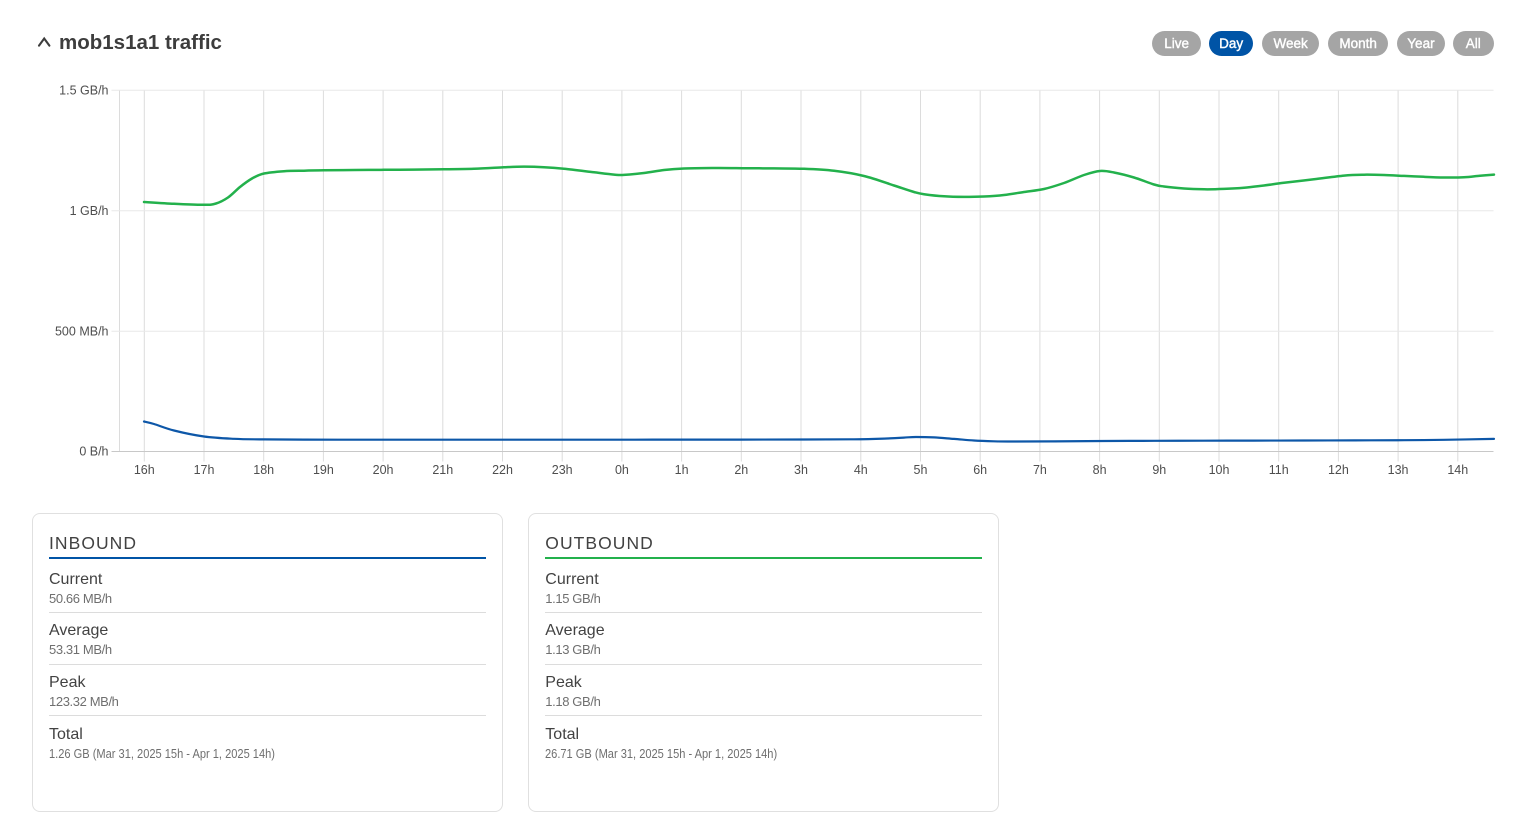  What do you see at coordinates (980, 470) in the screenshot?
I see `svg-text: 6h` at bounding box center [980, 470].